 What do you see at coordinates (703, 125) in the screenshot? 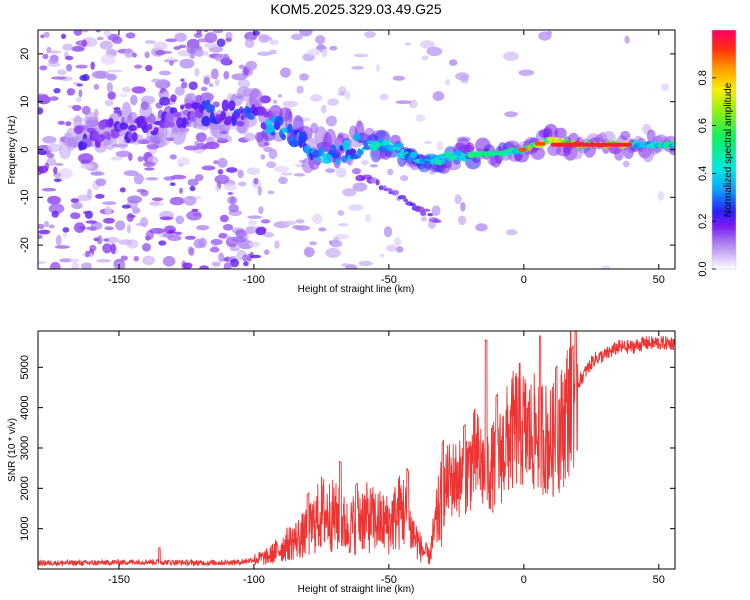
I see `colorbar-tick-label: 0.6` at bounding box center [703, 125].